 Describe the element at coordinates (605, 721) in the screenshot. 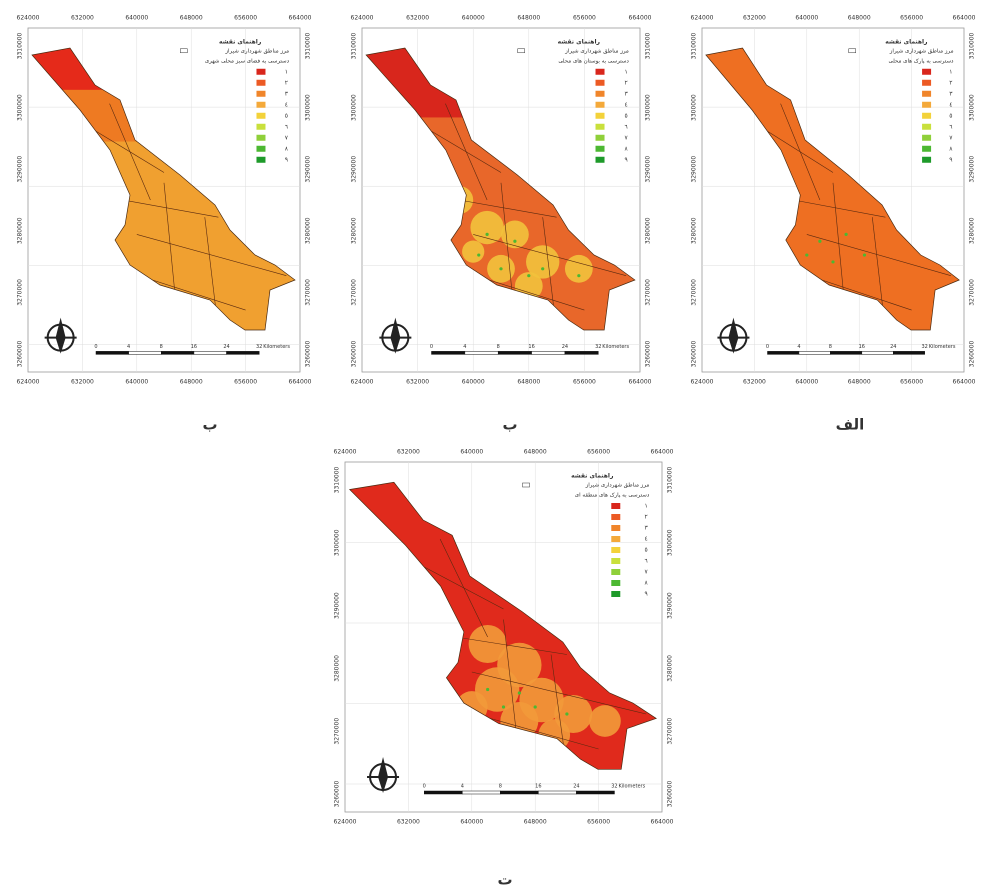

I see `zone-blob` at that location.